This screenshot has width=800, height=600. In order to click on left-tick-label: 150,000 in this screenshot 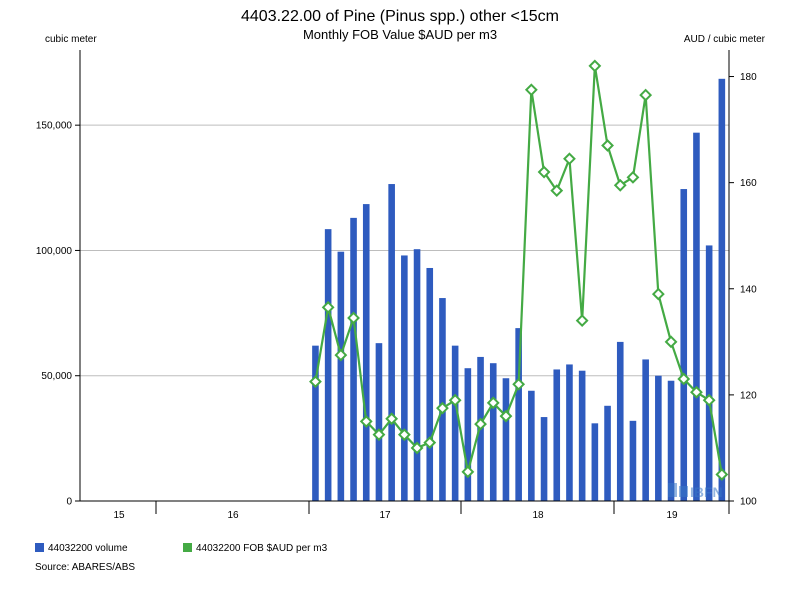, I will do `click(54, 126)`.